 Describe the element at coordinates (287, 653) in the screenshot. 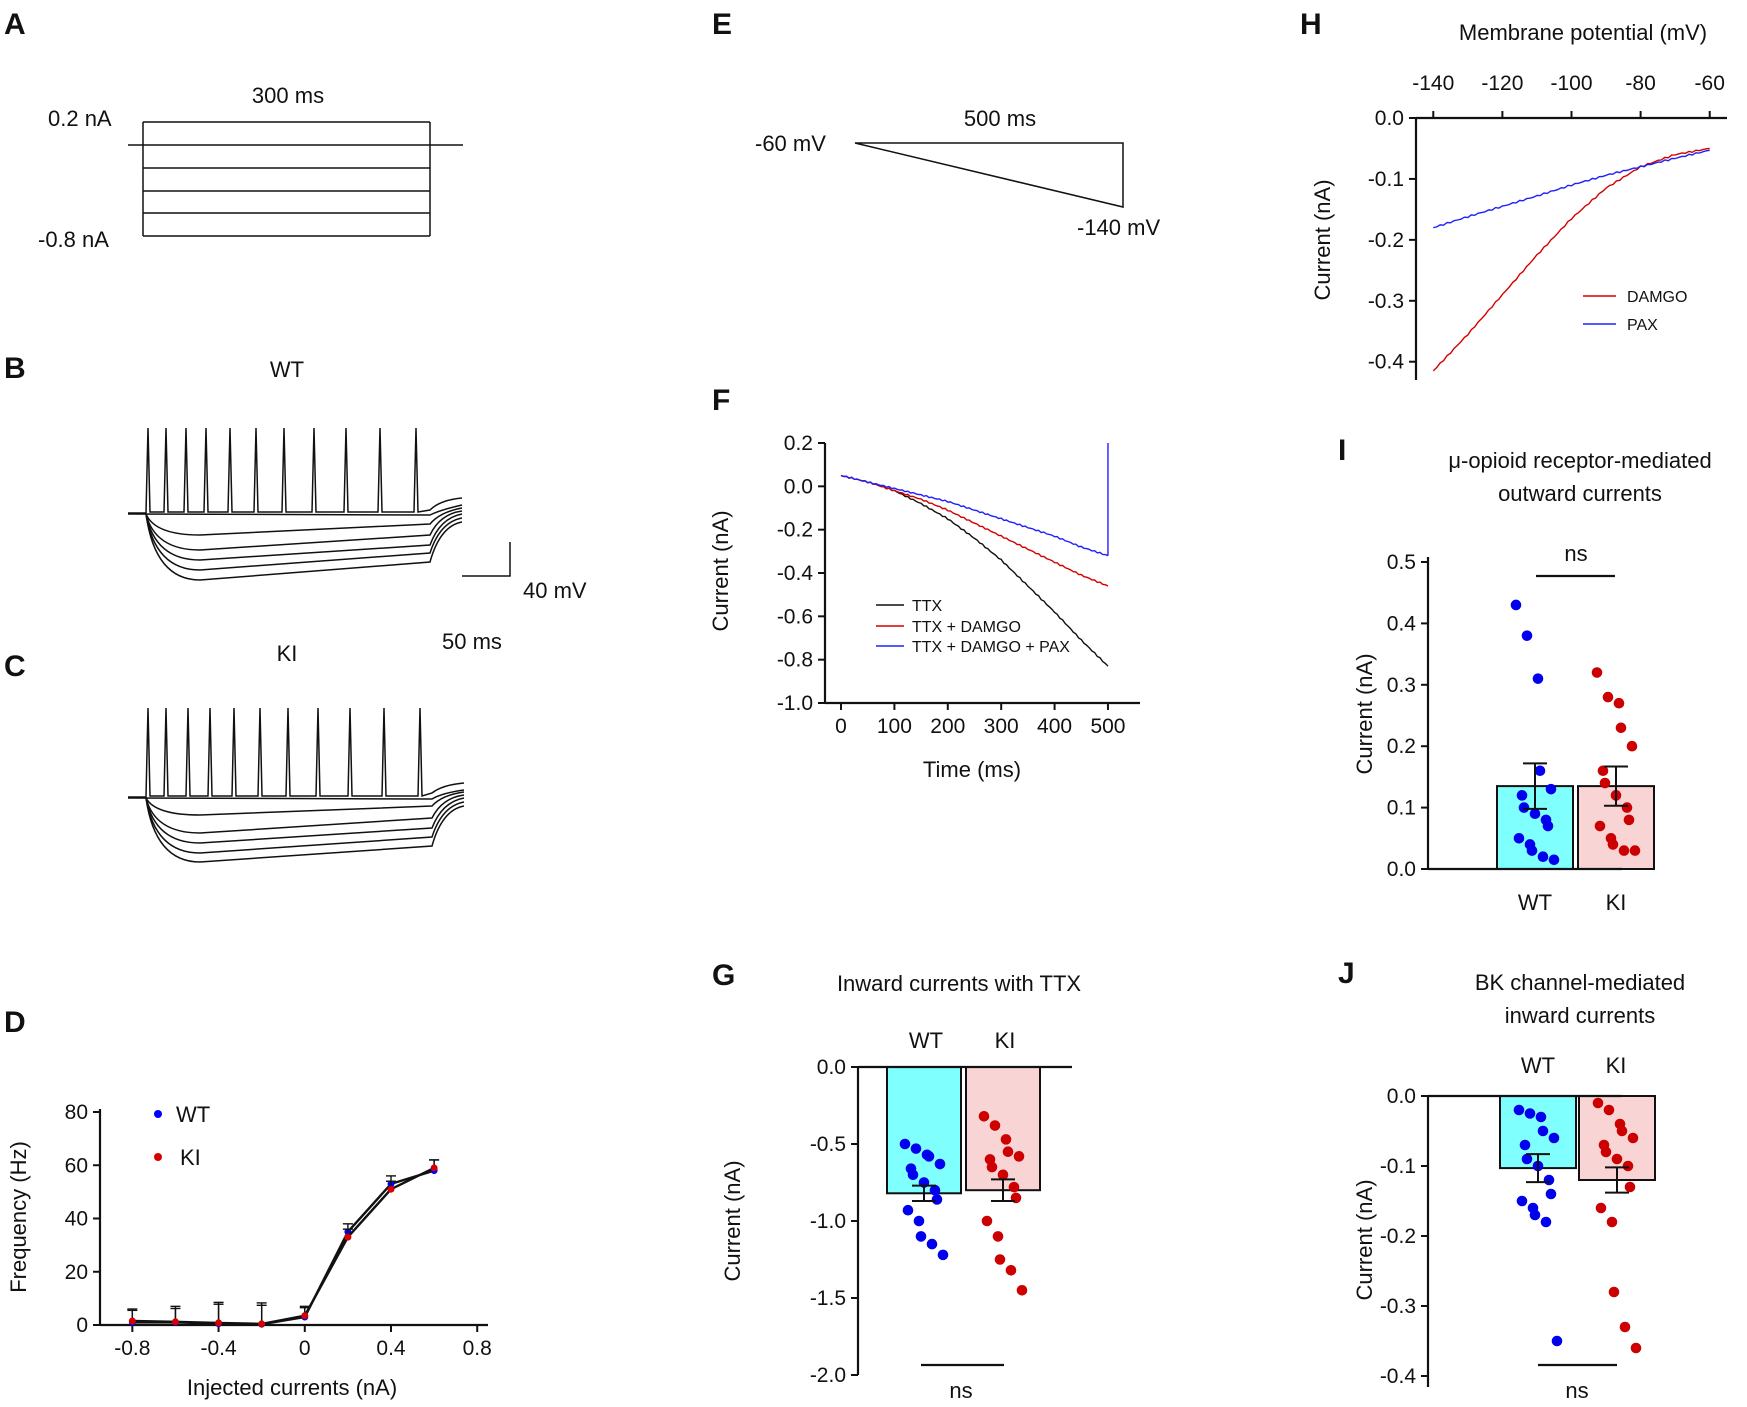

I see `ki-trace-title: KI` at that location.